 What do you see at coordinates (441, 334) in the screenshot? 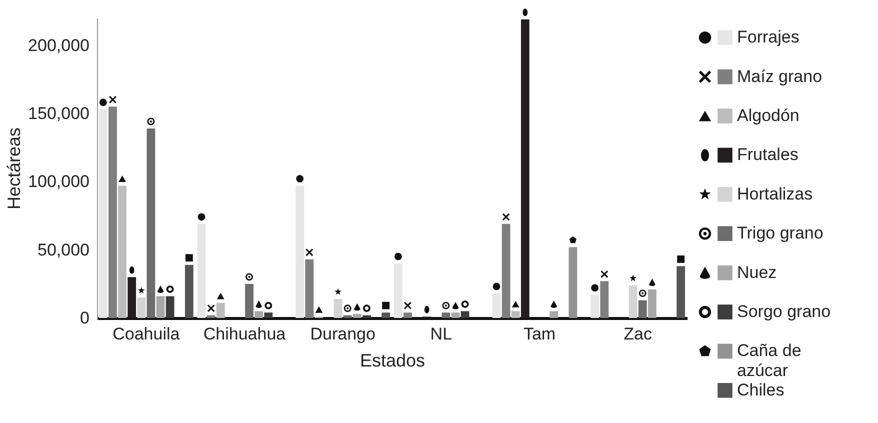
I see `x-tick-label: NL` at bounding box center [441, 334].